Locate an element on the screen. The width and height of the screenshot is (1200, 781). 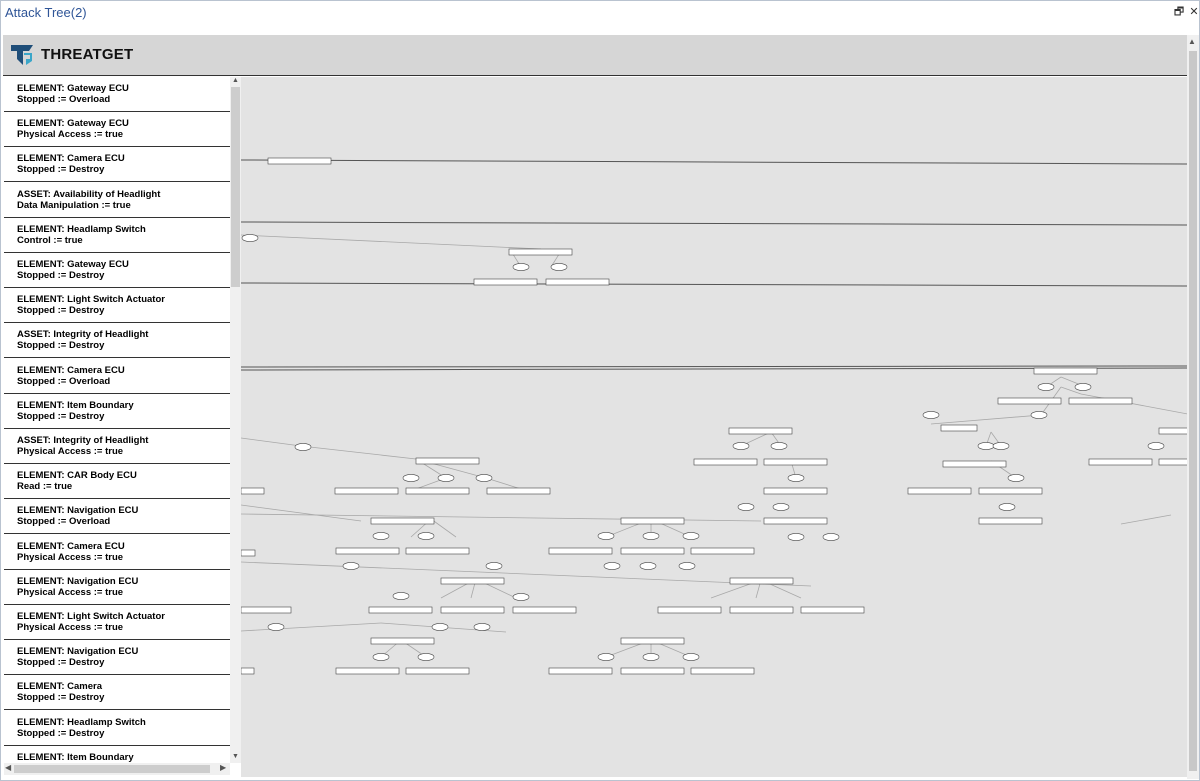
list-item: ELEMENT: Gateway ECU Stopped := Overload is located at coordinates (117, 94).